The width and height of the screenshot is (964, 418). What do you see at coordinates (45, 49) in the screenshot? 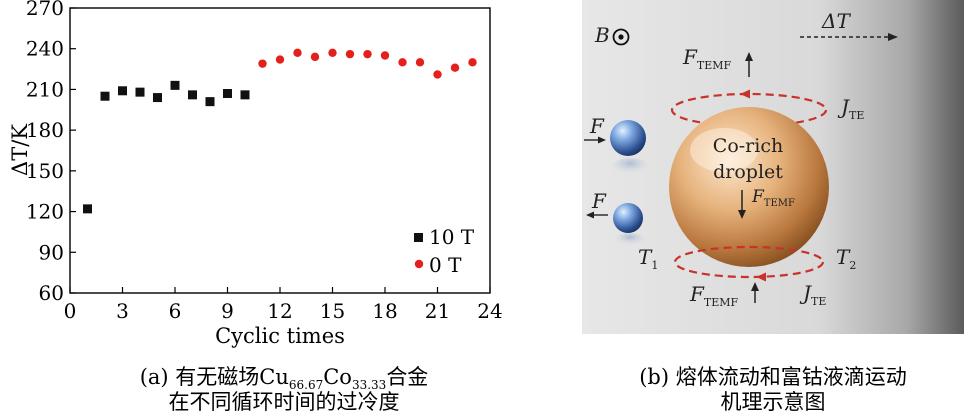
I see `y-tick-label: 240` at bounding box center [45, 49].